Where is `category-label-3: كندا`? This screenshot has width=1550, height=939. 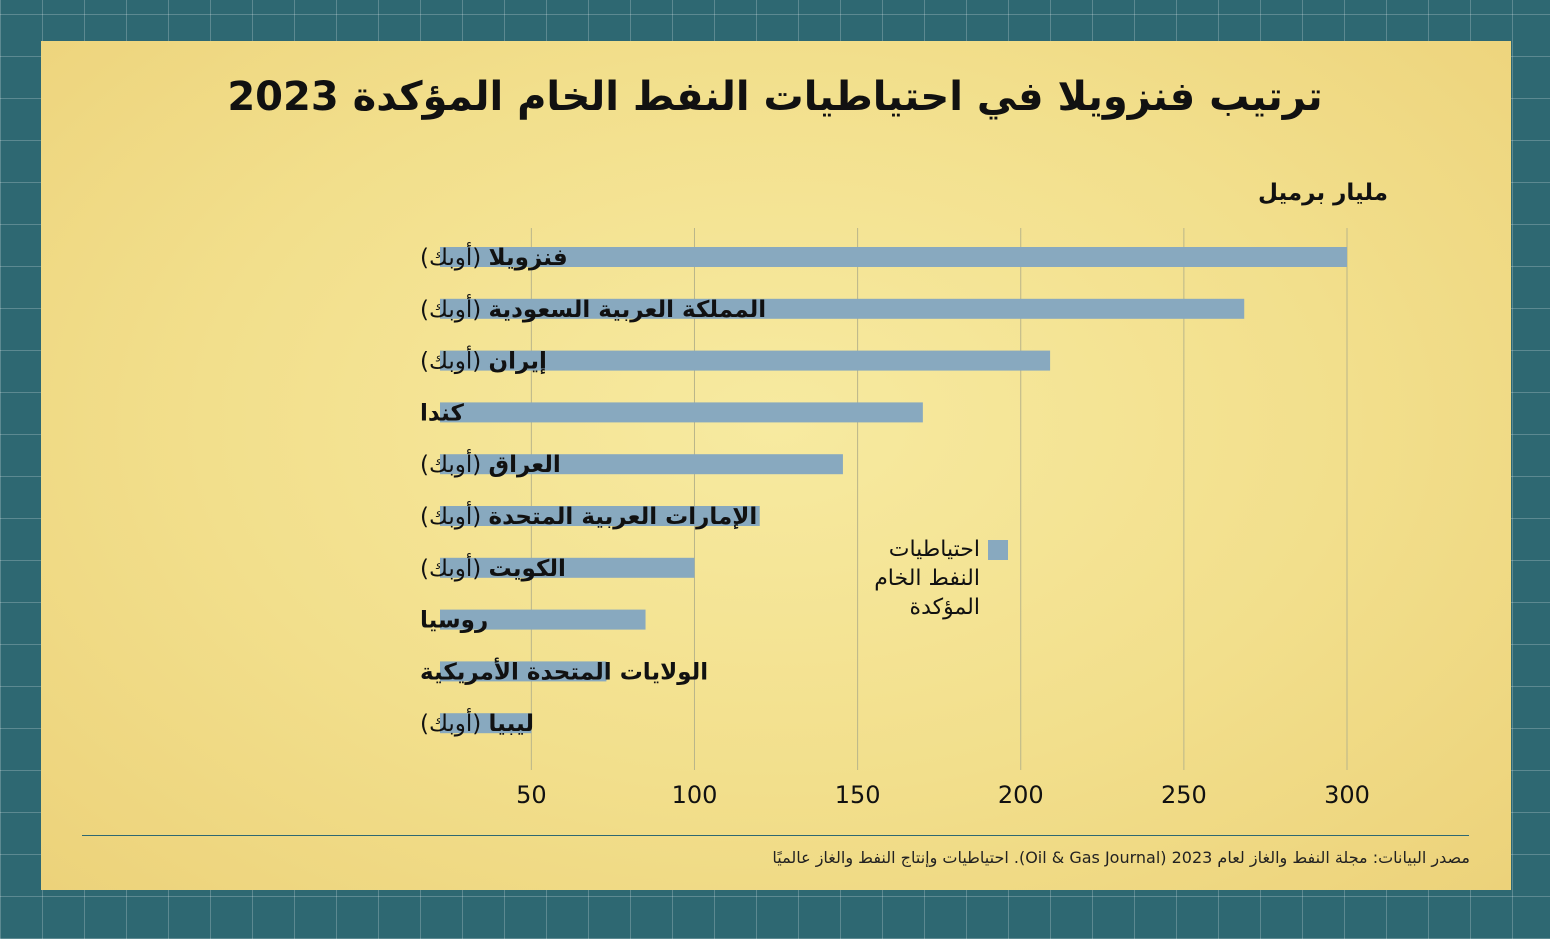
category-label-3: كندا is located at coordinates (442, 413).